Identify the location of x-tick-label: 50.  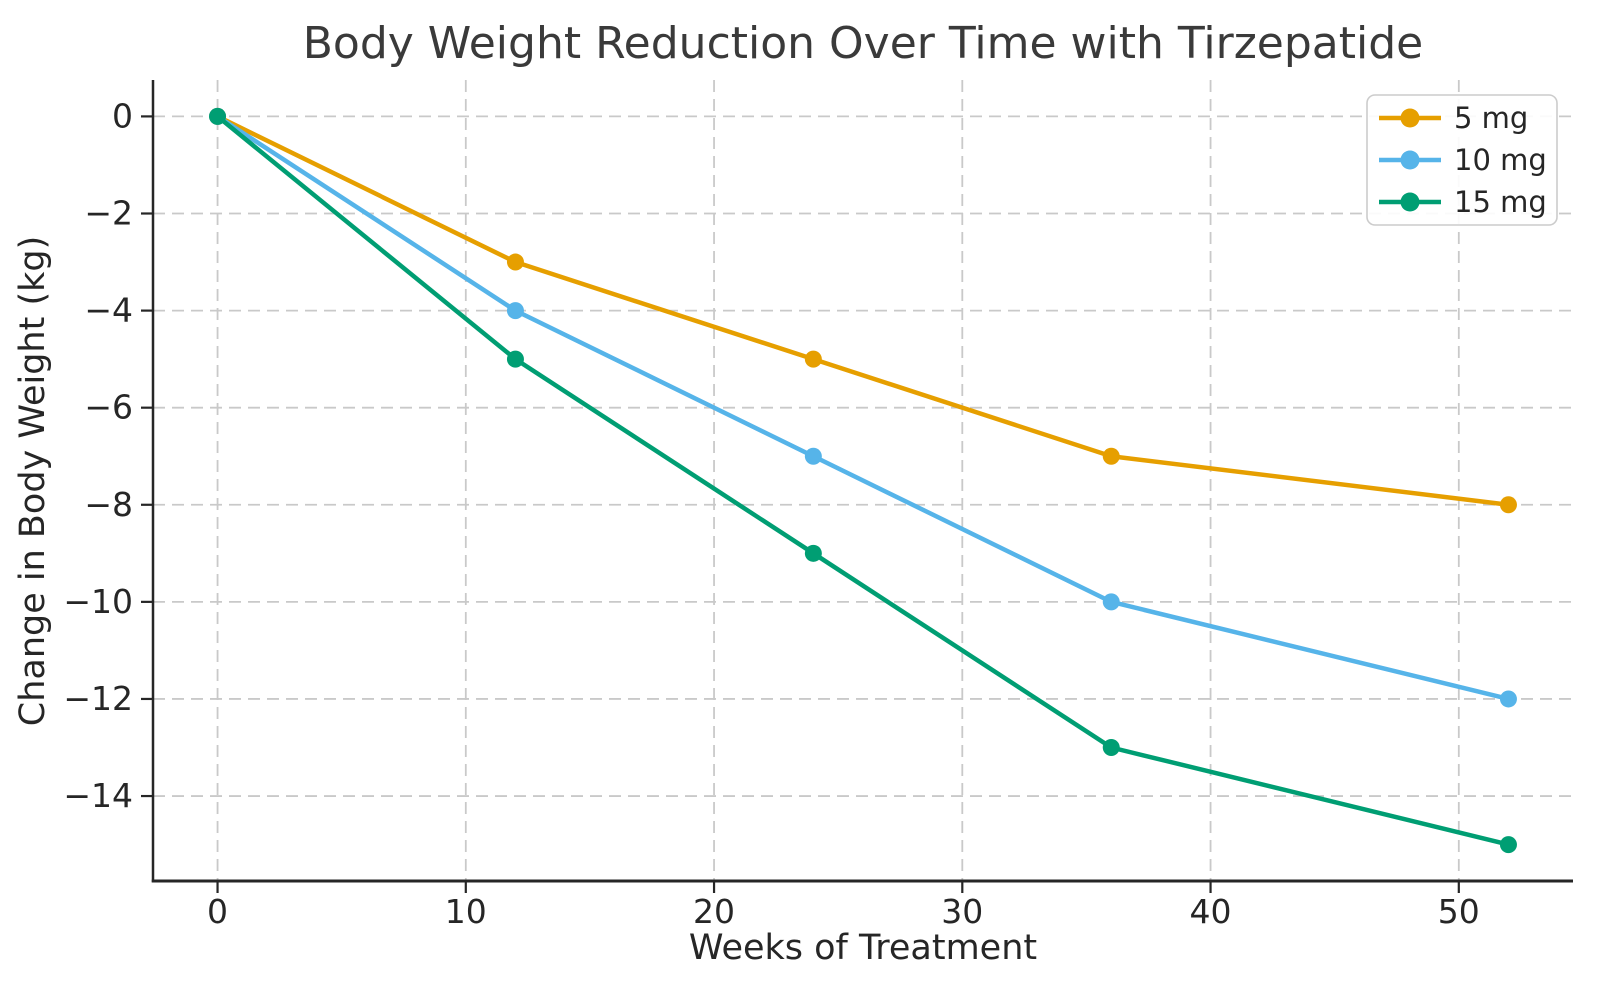
(1459, 911).